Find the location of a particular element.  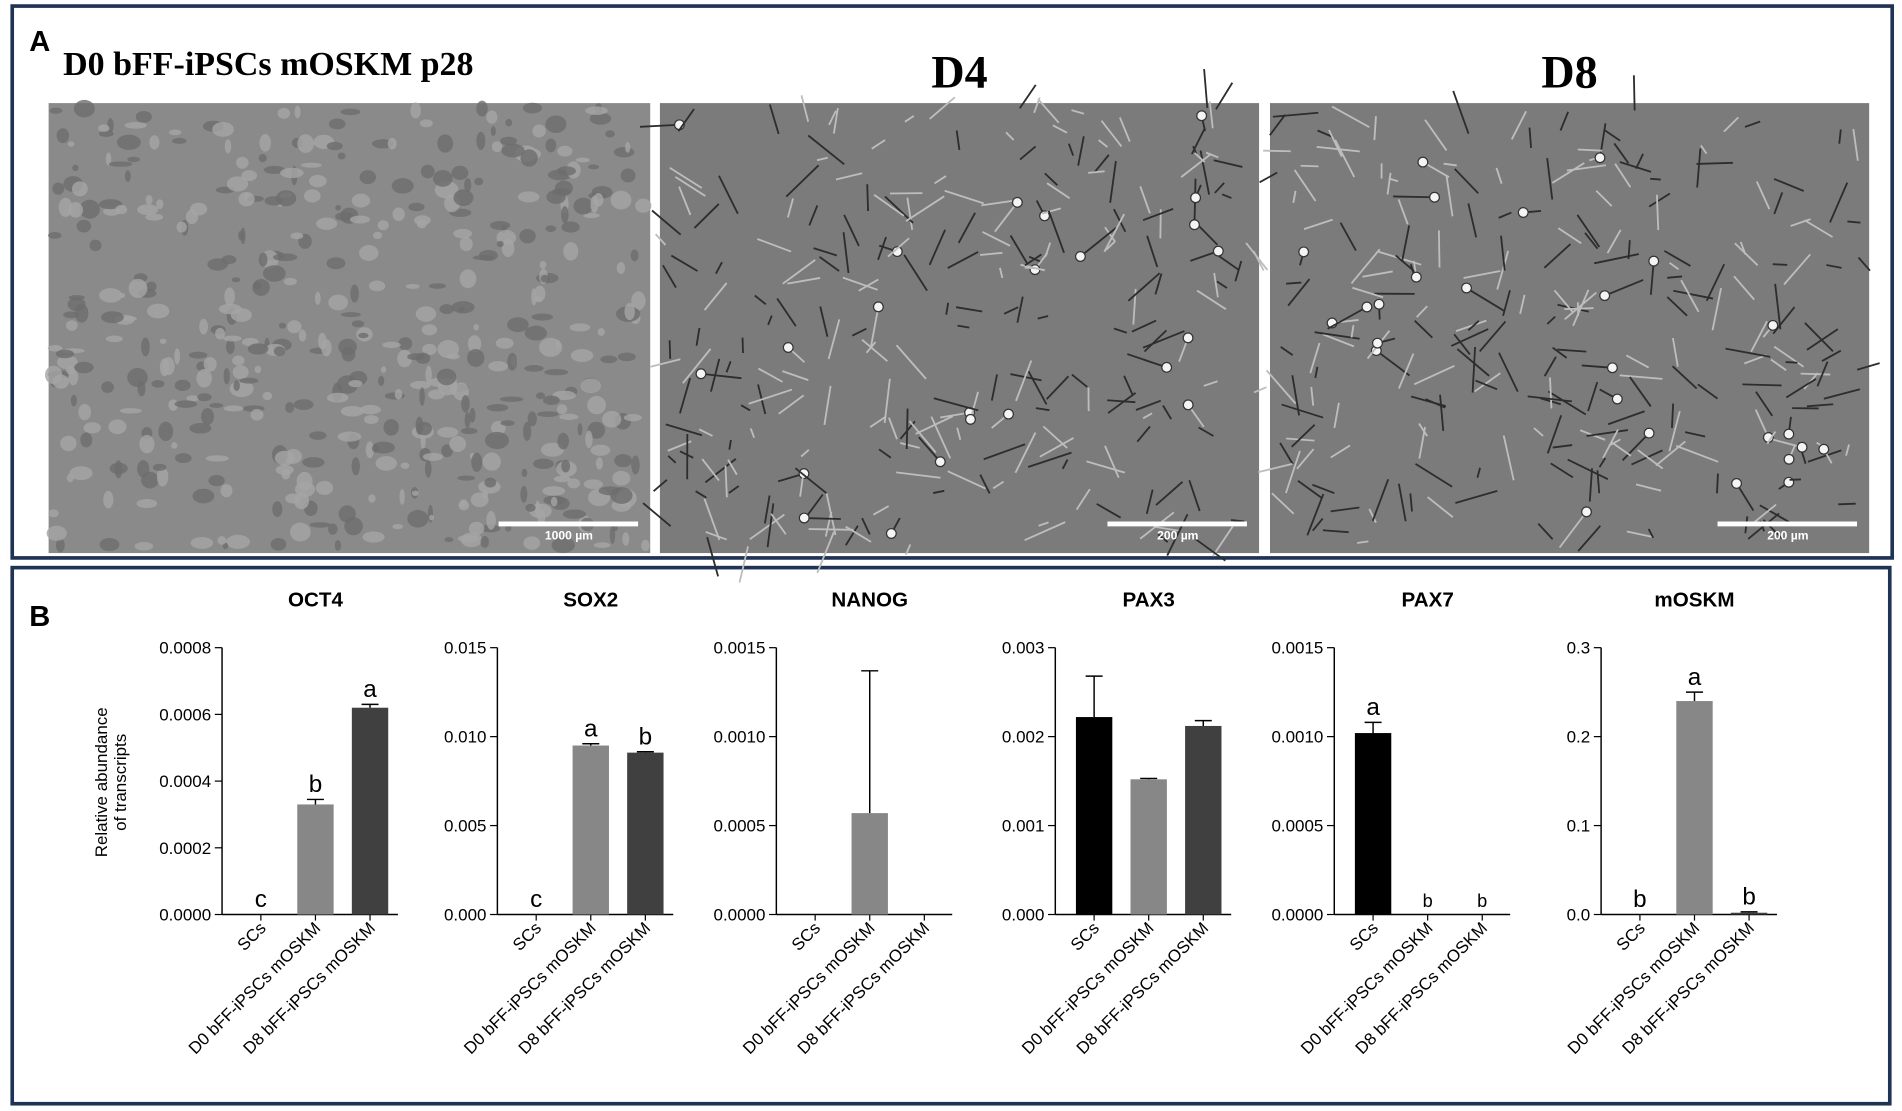

scale-bar-label: 200 µm is located at coordinates (1178, 536).